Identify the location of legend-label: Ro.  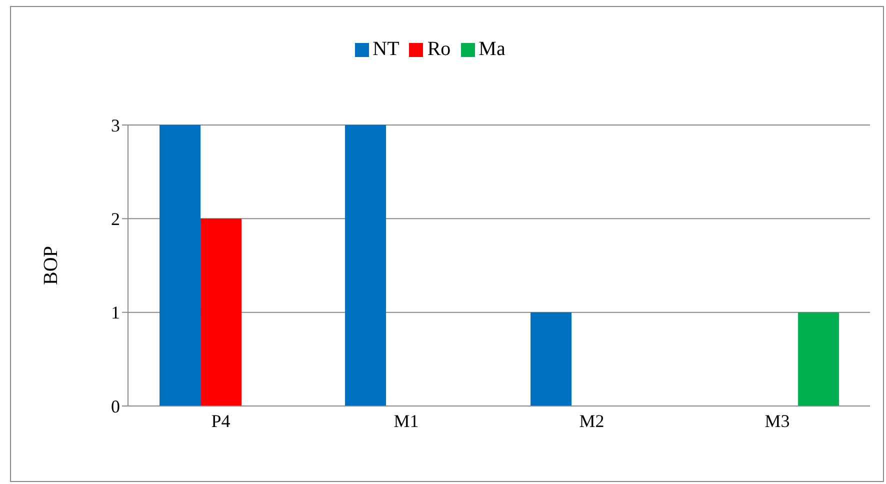
(439, 49).